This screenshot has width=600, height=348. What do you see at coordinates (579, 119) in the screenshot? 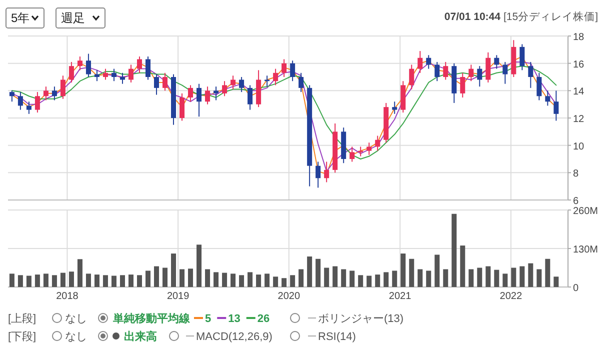
I see `y-tick-label: 12` at bounding box center [579, 119].